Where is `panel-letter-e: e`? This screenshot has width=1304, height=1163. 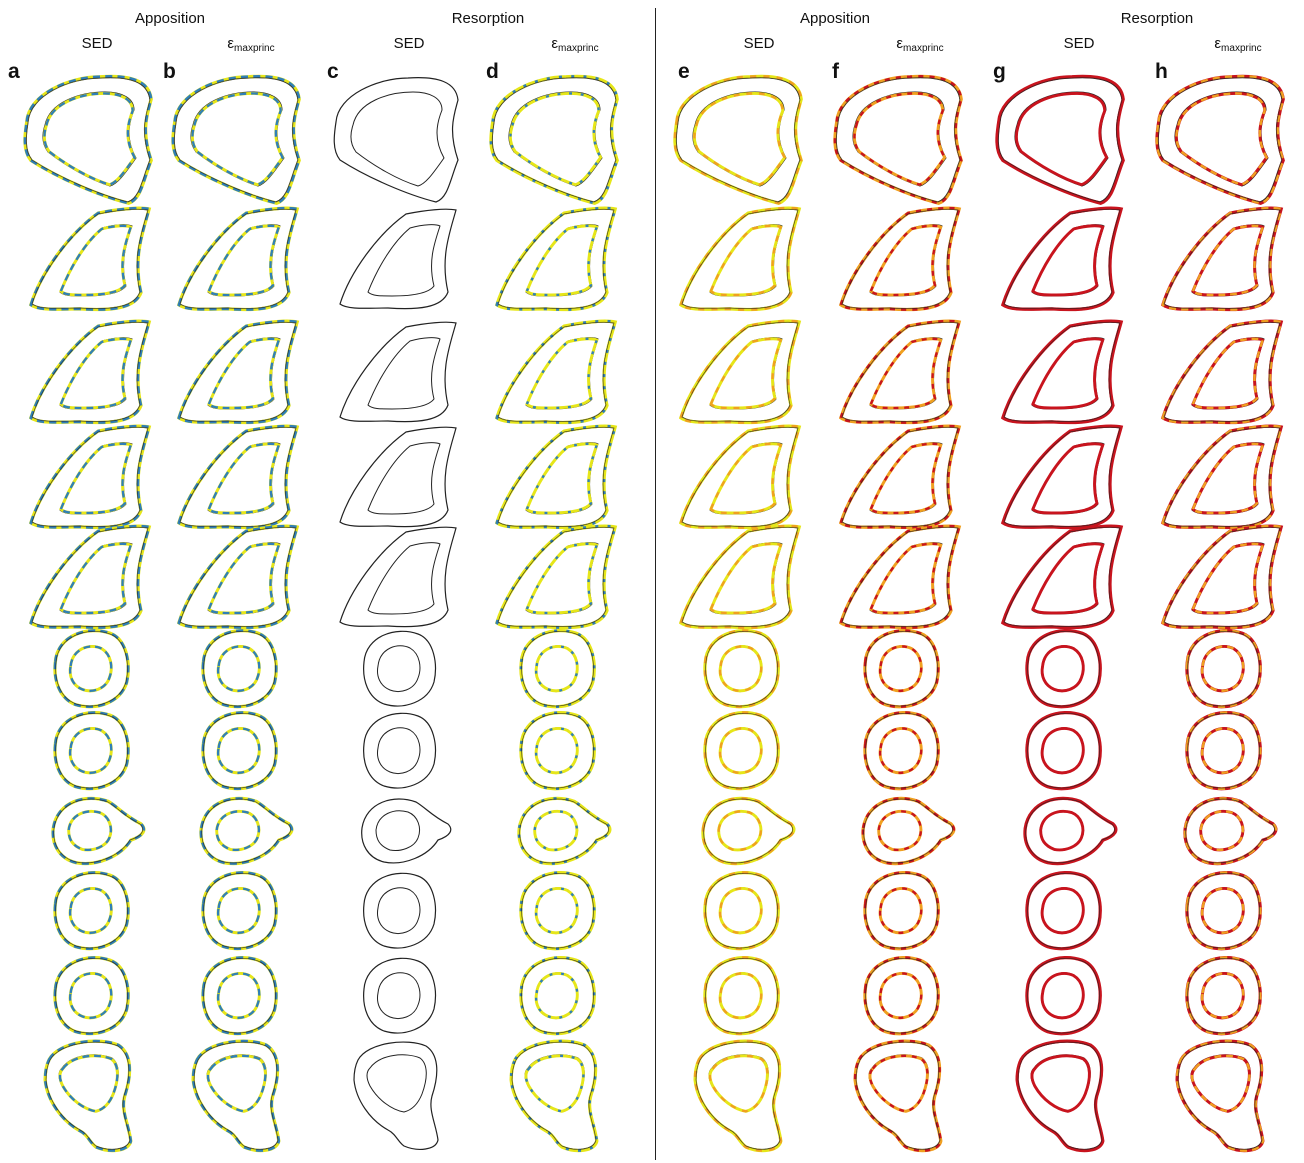 panel-letter-e: e is located at coordinates (684, 71).